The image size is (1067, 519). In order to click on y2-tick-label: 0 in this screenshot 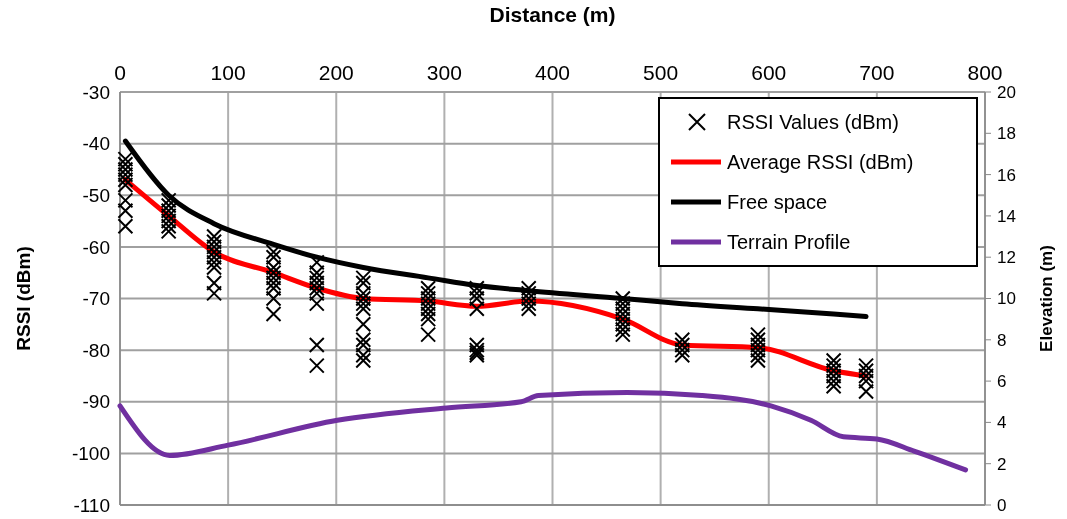, I will do `click(1002, 505)`.